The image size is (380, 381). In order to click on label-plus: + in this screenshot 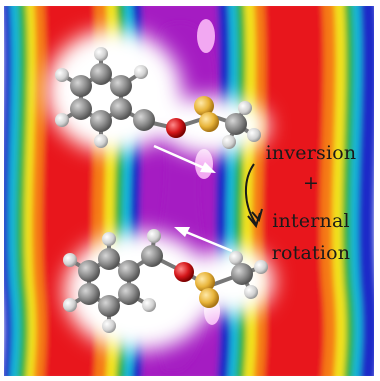, I will do `click(311, 183)`.